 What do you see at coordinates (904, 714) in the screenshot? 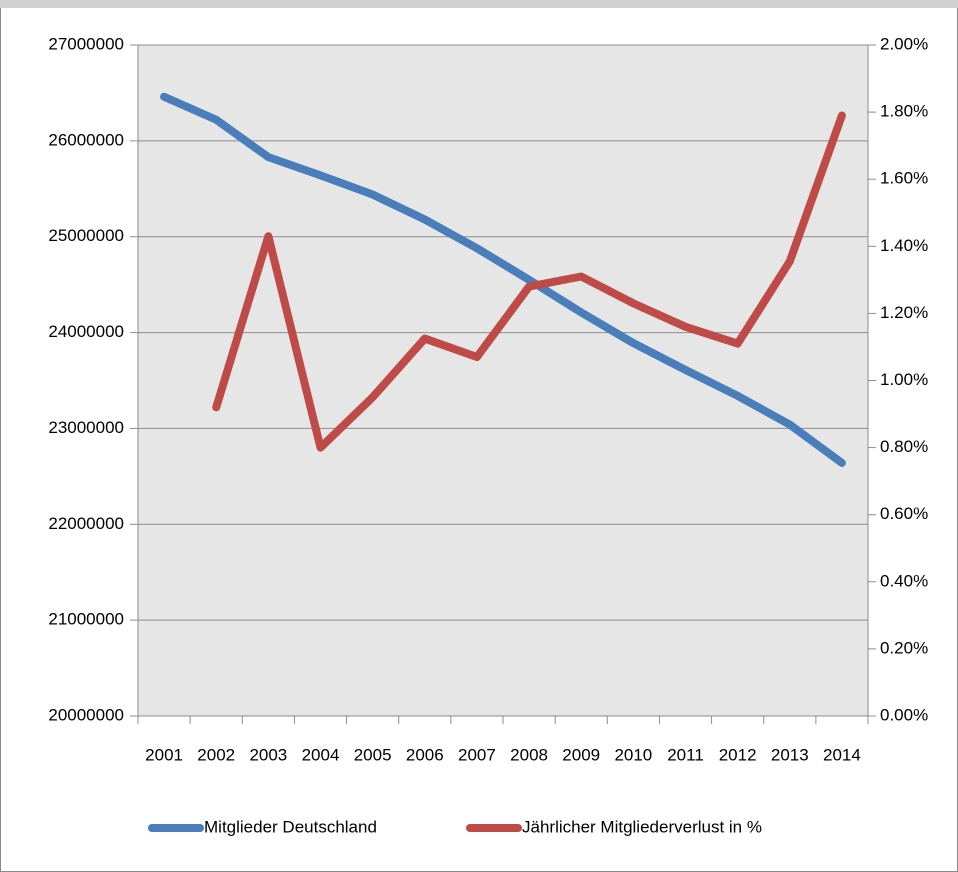
I see `y2-tick-label: 0.00%` at bounding box center [904, 714].